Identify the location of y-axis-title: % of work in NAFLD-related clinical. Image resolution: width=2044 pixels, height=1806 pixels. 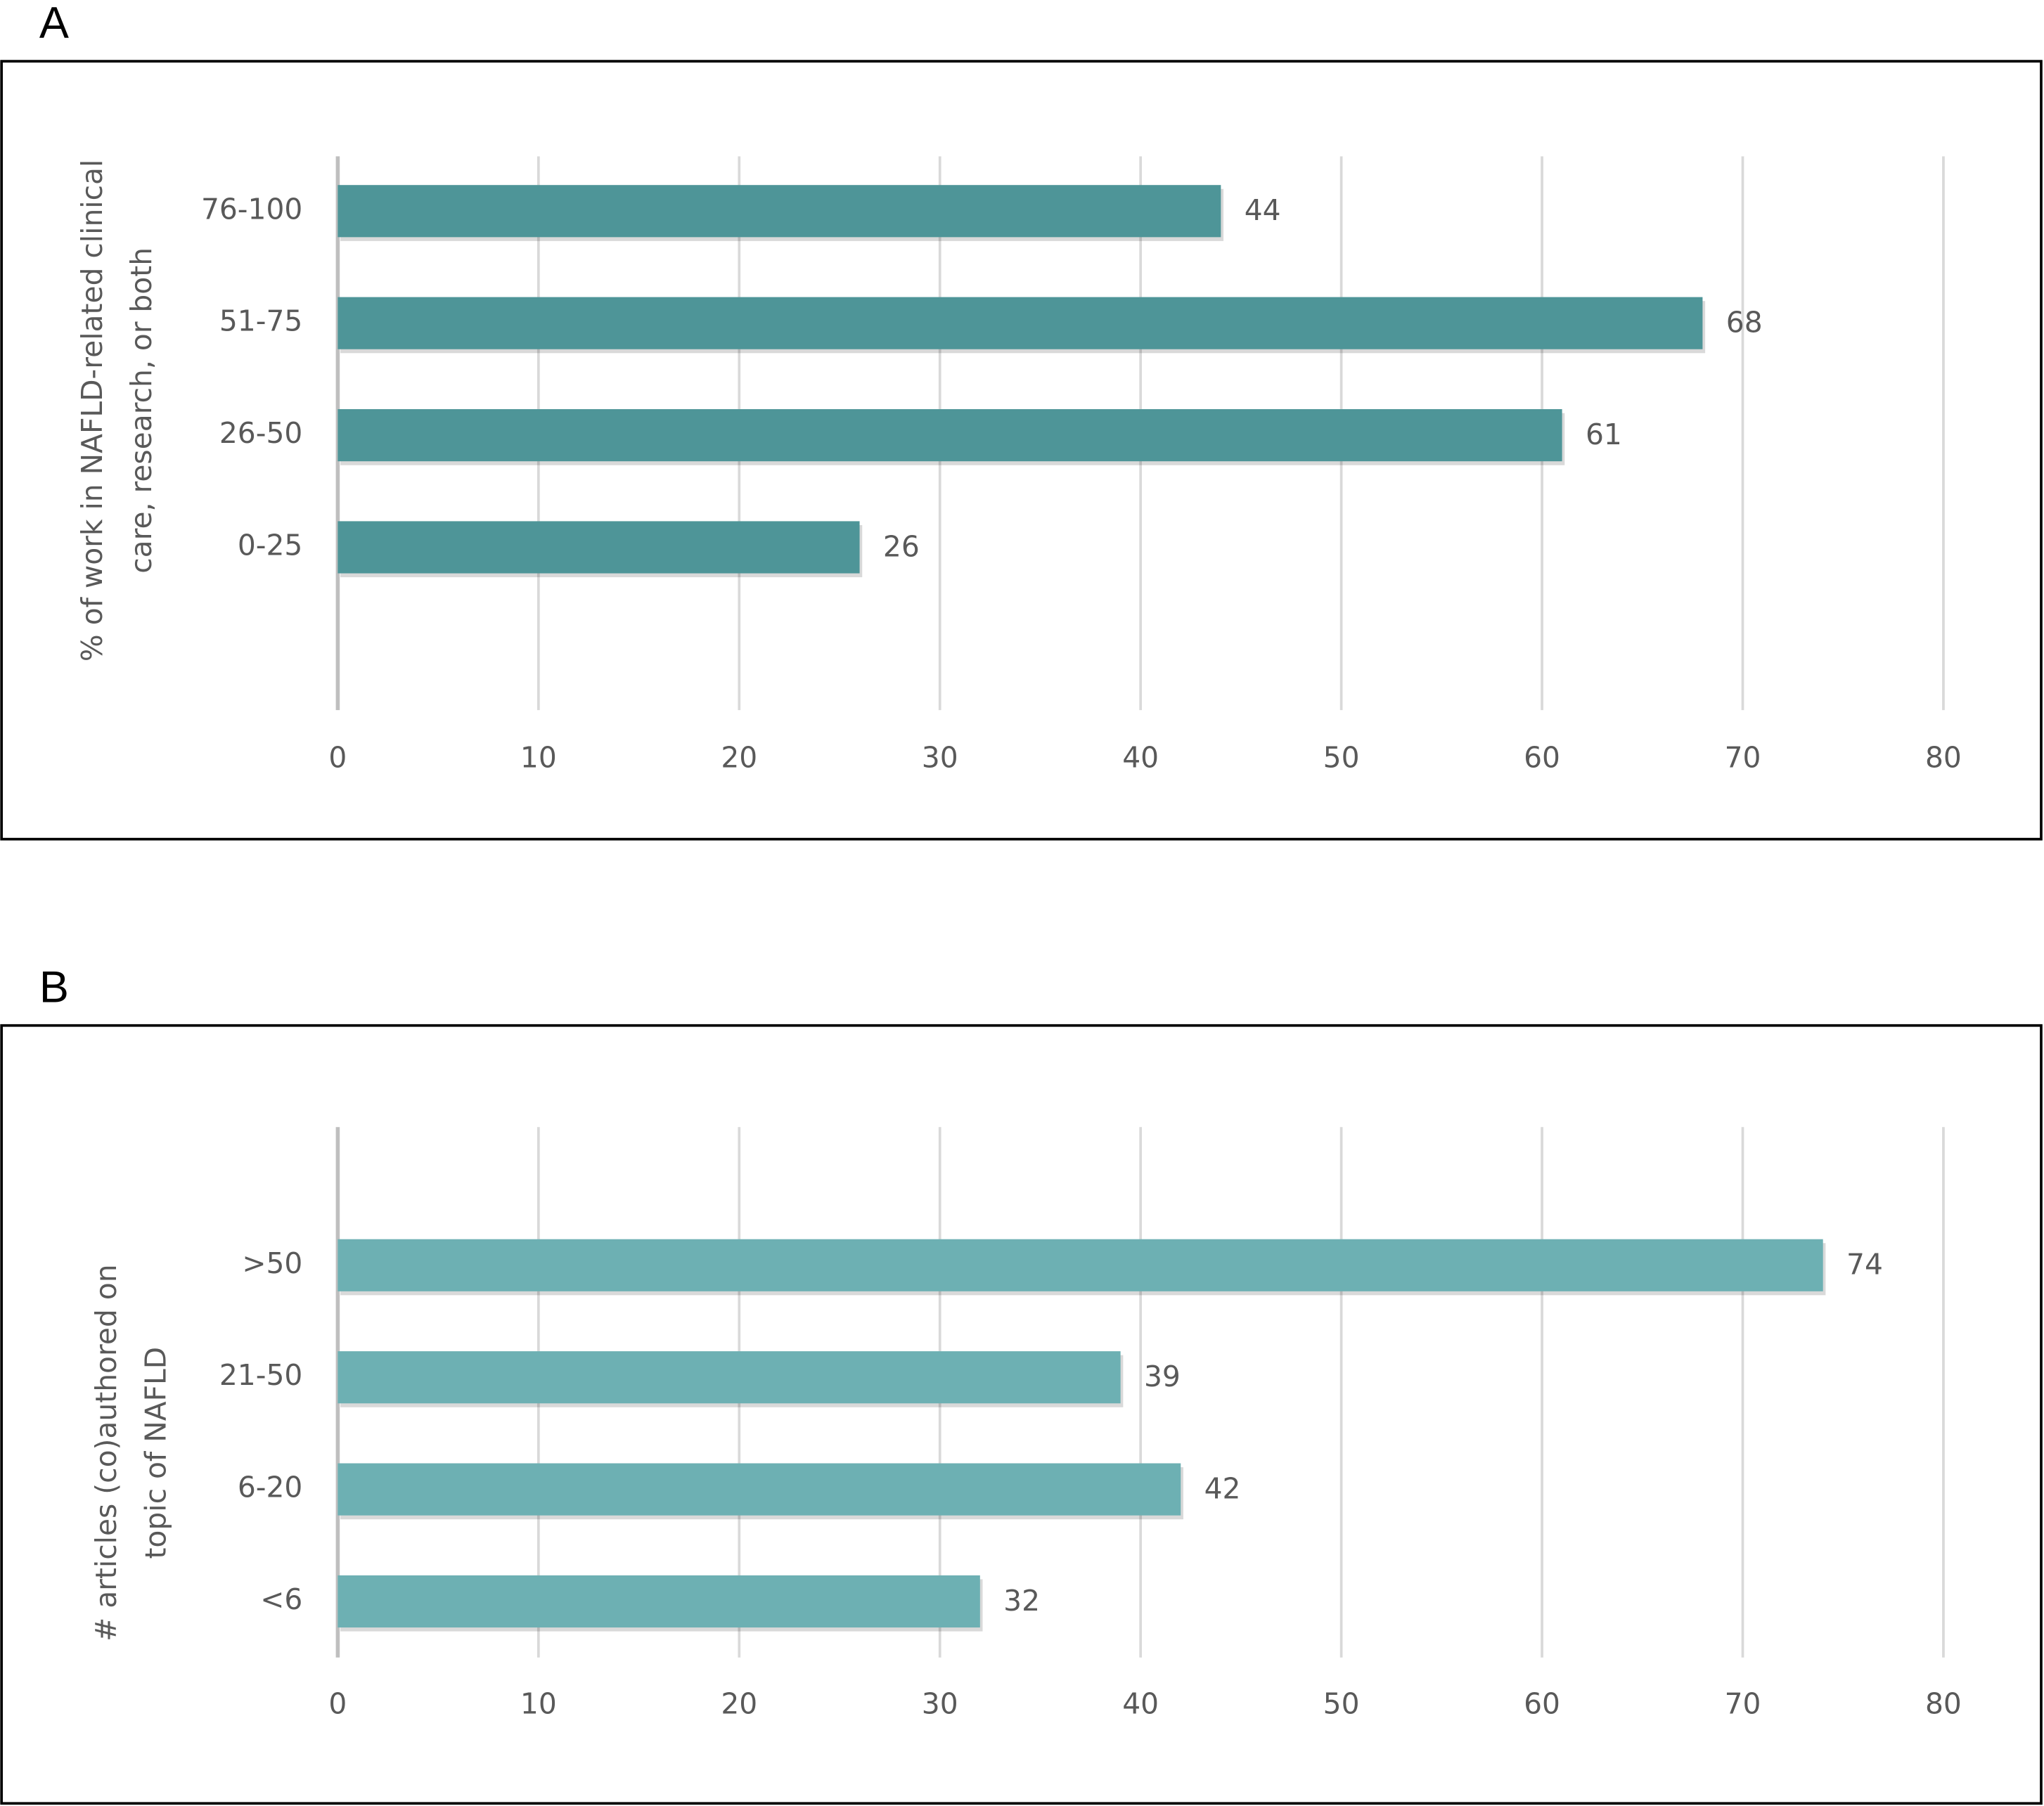
(92, 411).